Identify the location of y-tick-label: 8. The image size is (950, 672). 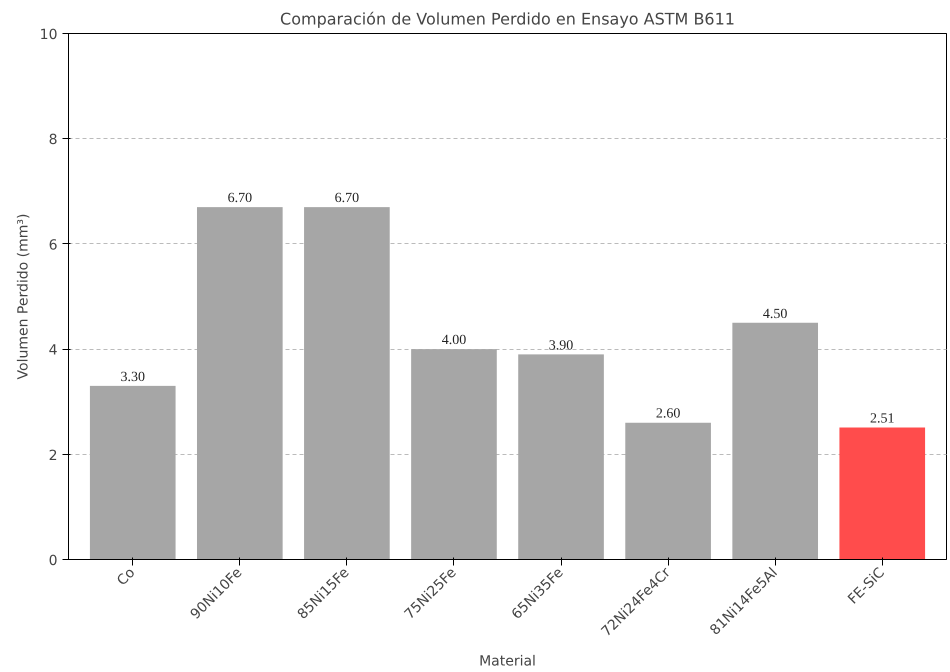
(53, 140).